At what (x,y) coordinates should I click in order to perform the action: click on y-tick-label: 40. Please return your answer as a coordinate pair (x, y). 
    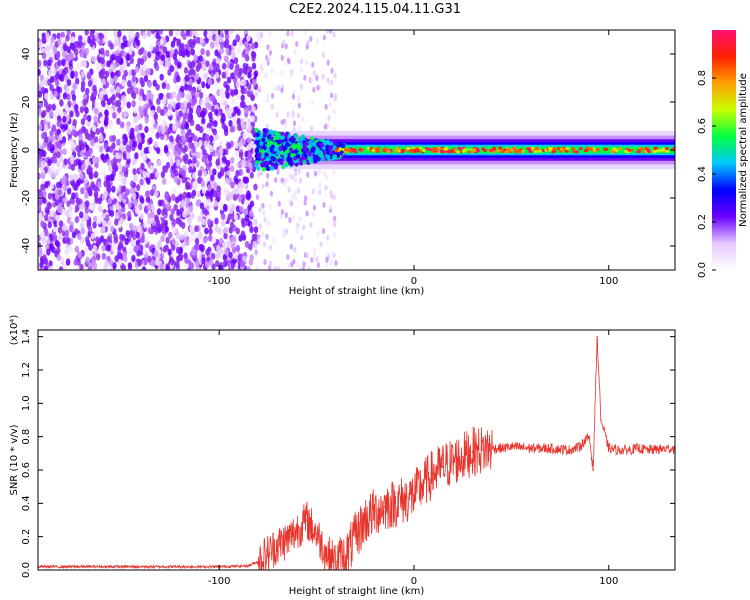
    Looking at the image, I should click on (26, 54).